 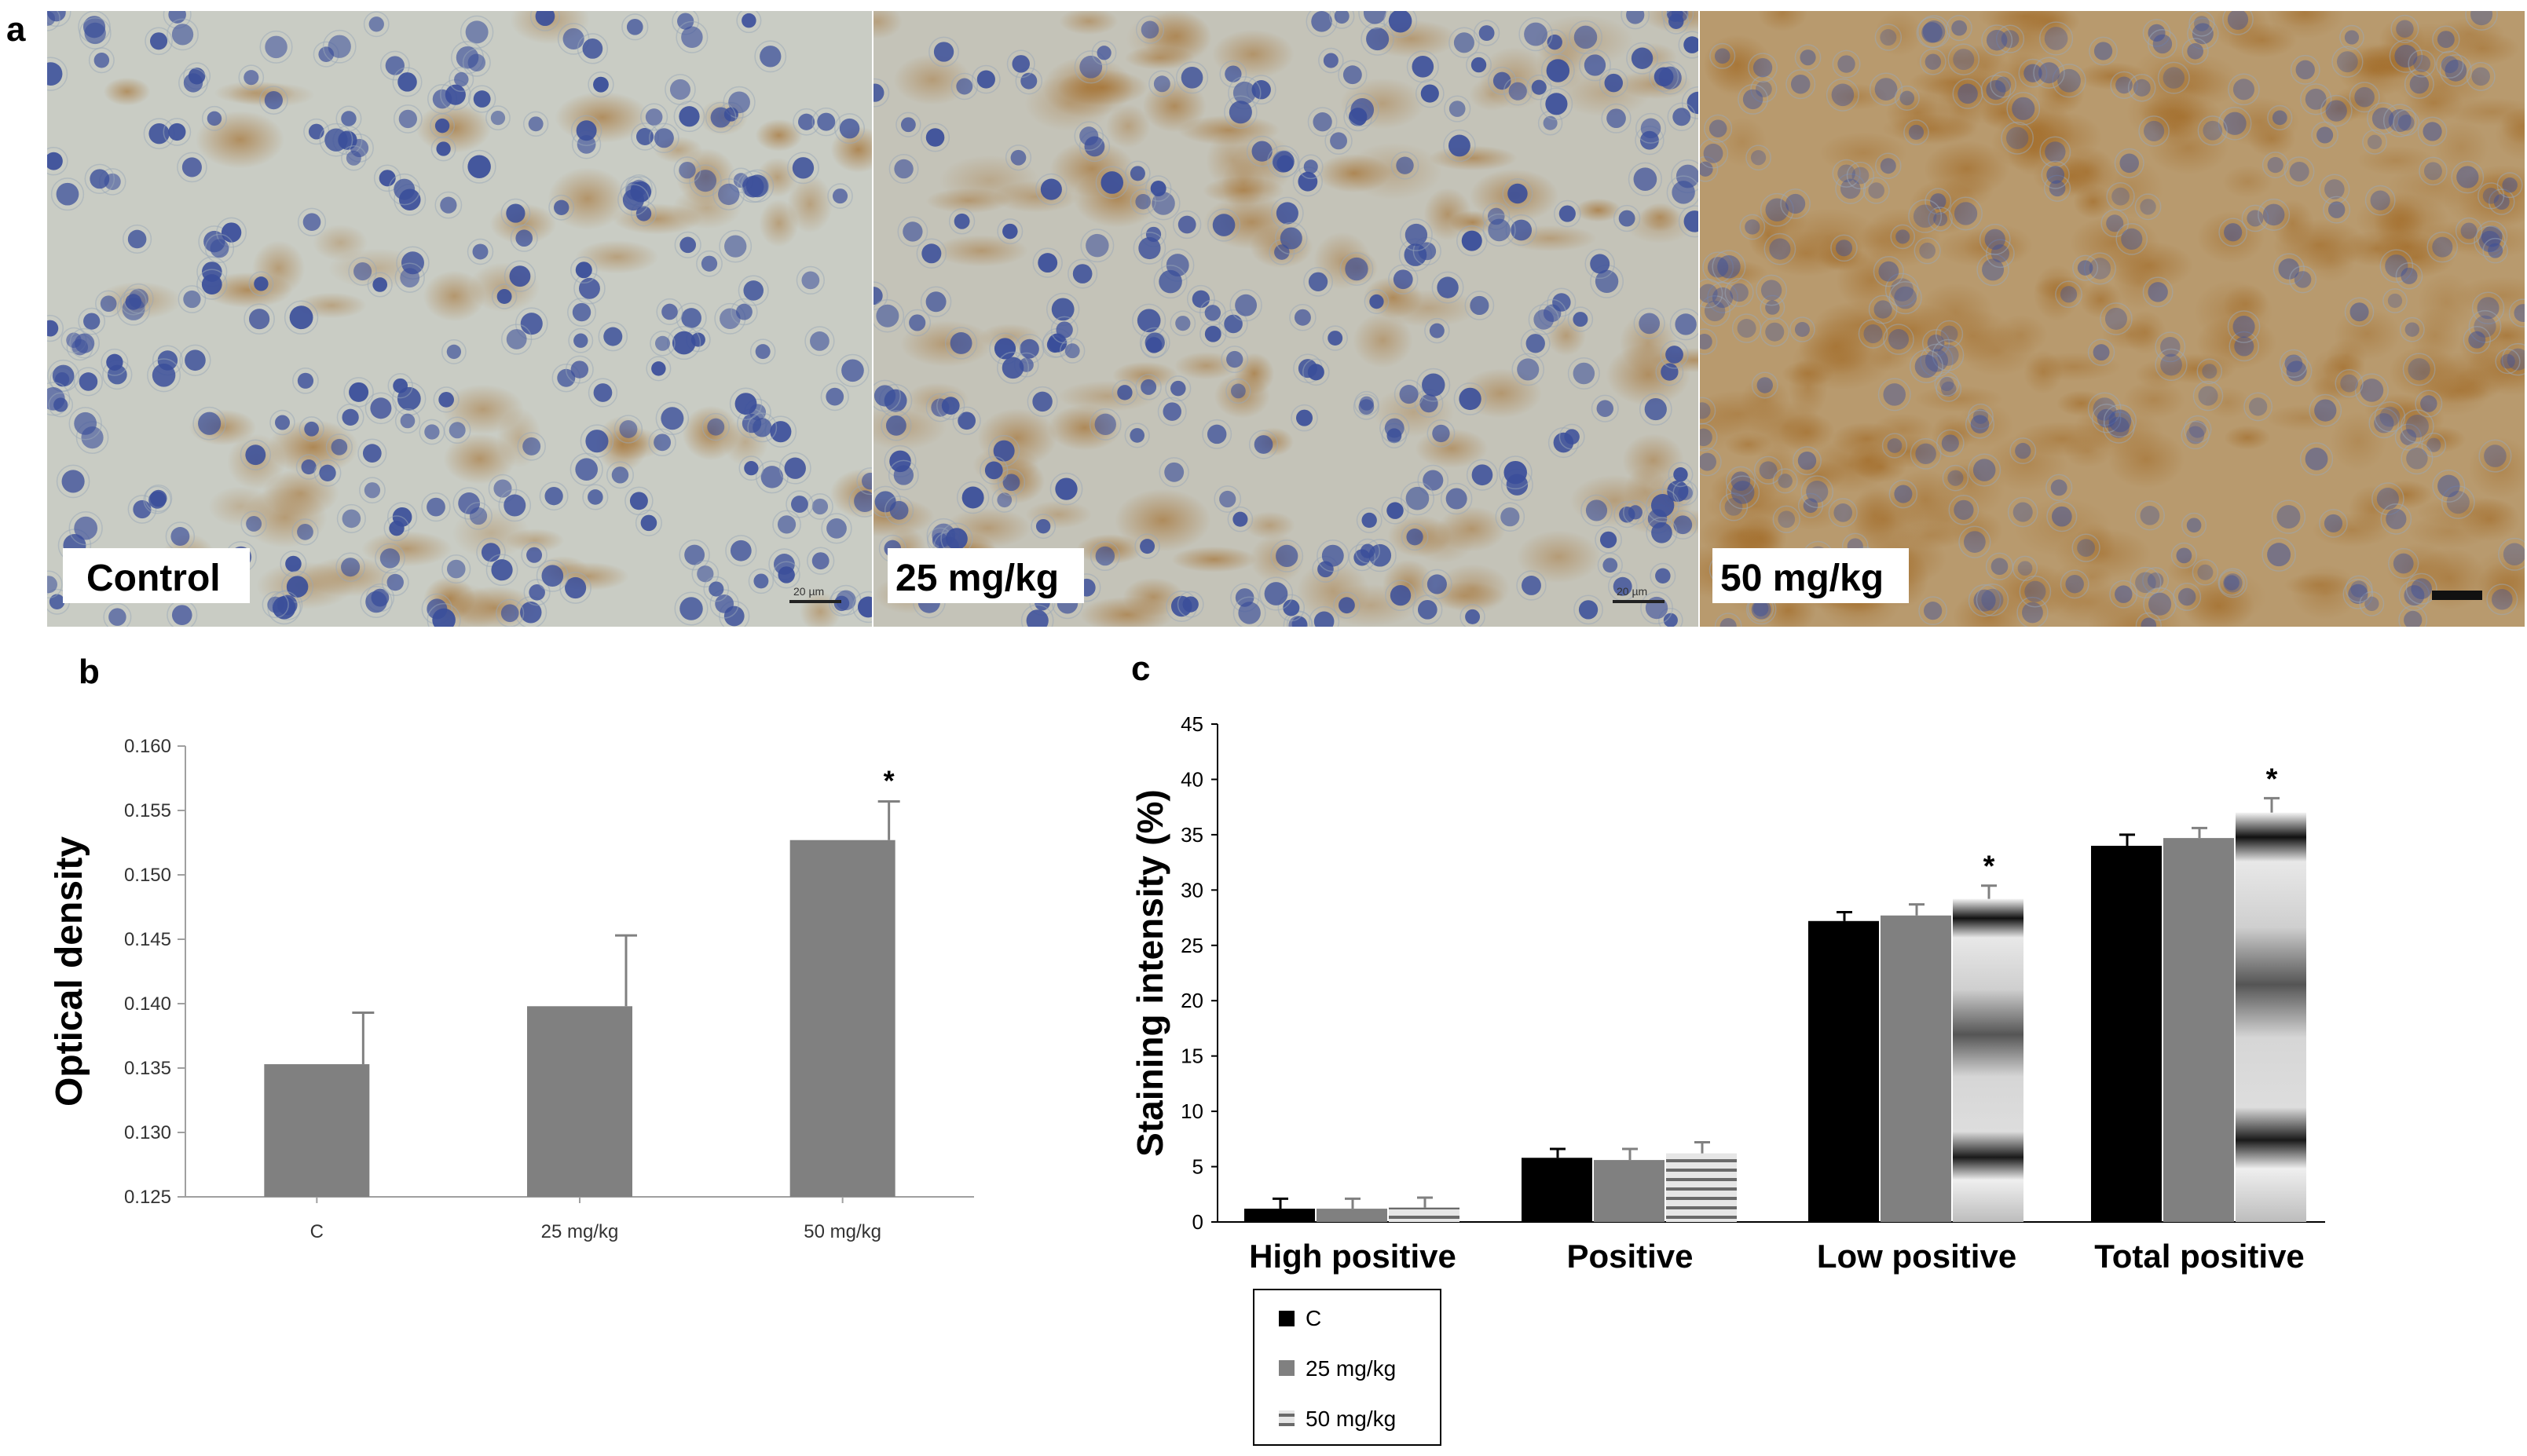 I want to click on scale-text-25mg: 20 µm, so click(x=1632, y=591).